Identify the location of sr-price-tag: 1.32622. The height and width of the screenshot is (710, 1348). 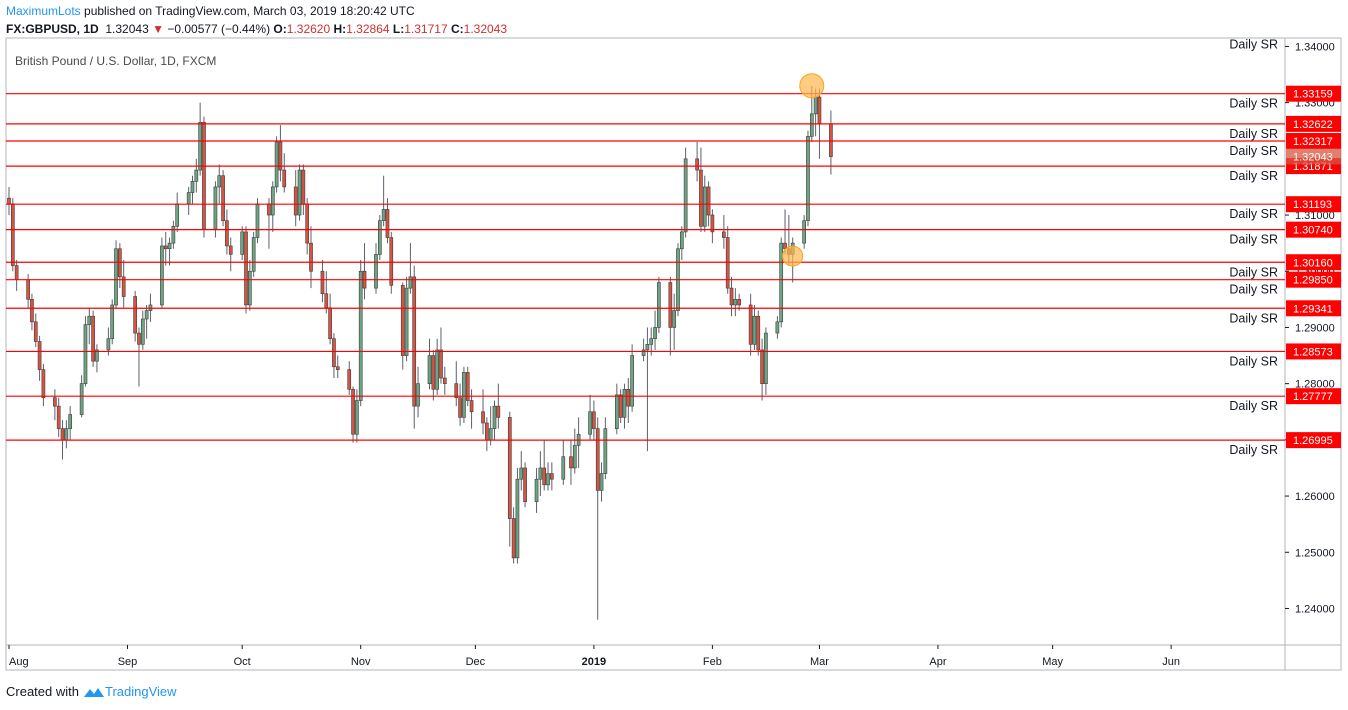
(1313, 125).